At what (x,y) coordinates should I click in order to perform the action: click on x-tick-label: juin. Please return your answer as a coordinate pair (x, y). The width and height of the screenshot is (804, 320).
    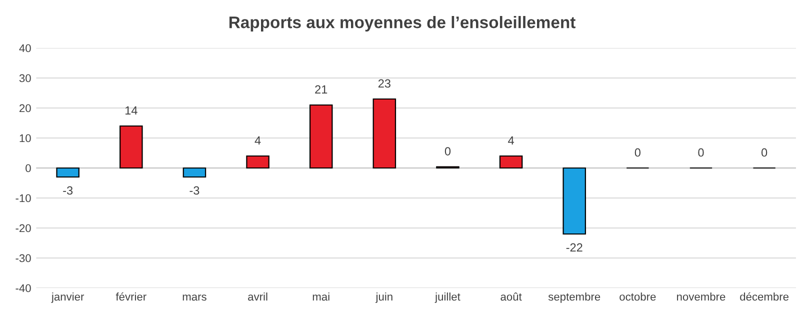
    Looking at the image, I should click on (383, 297).